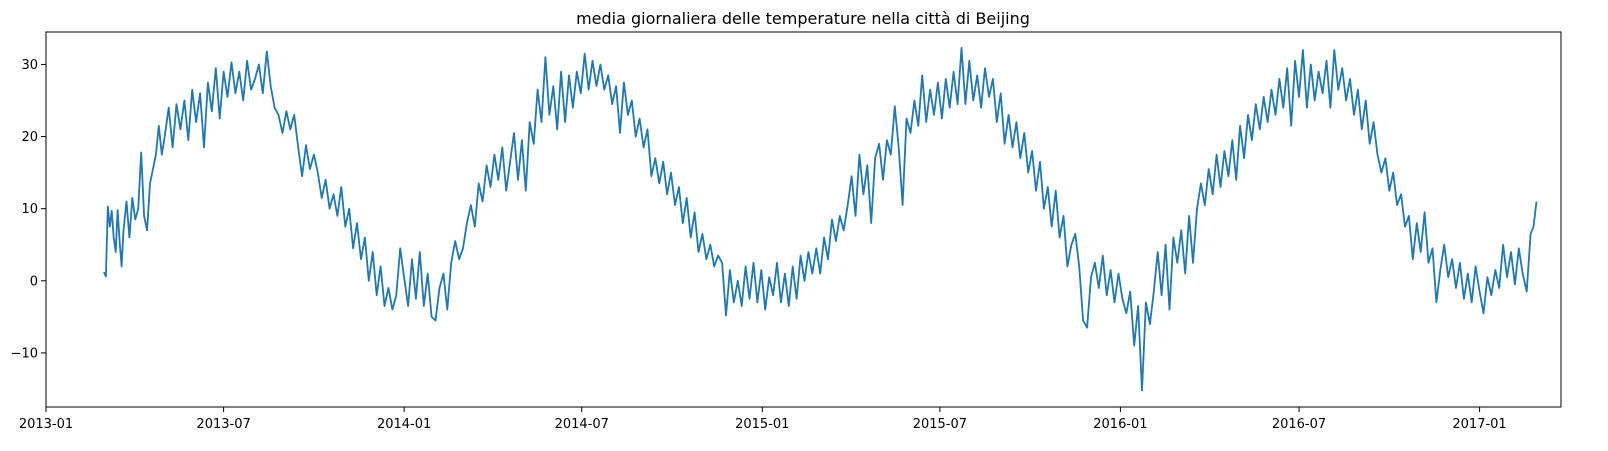 This screenshot has width=1608, height=451. I want to click on y-tick-label: 30, so click(29, 65).